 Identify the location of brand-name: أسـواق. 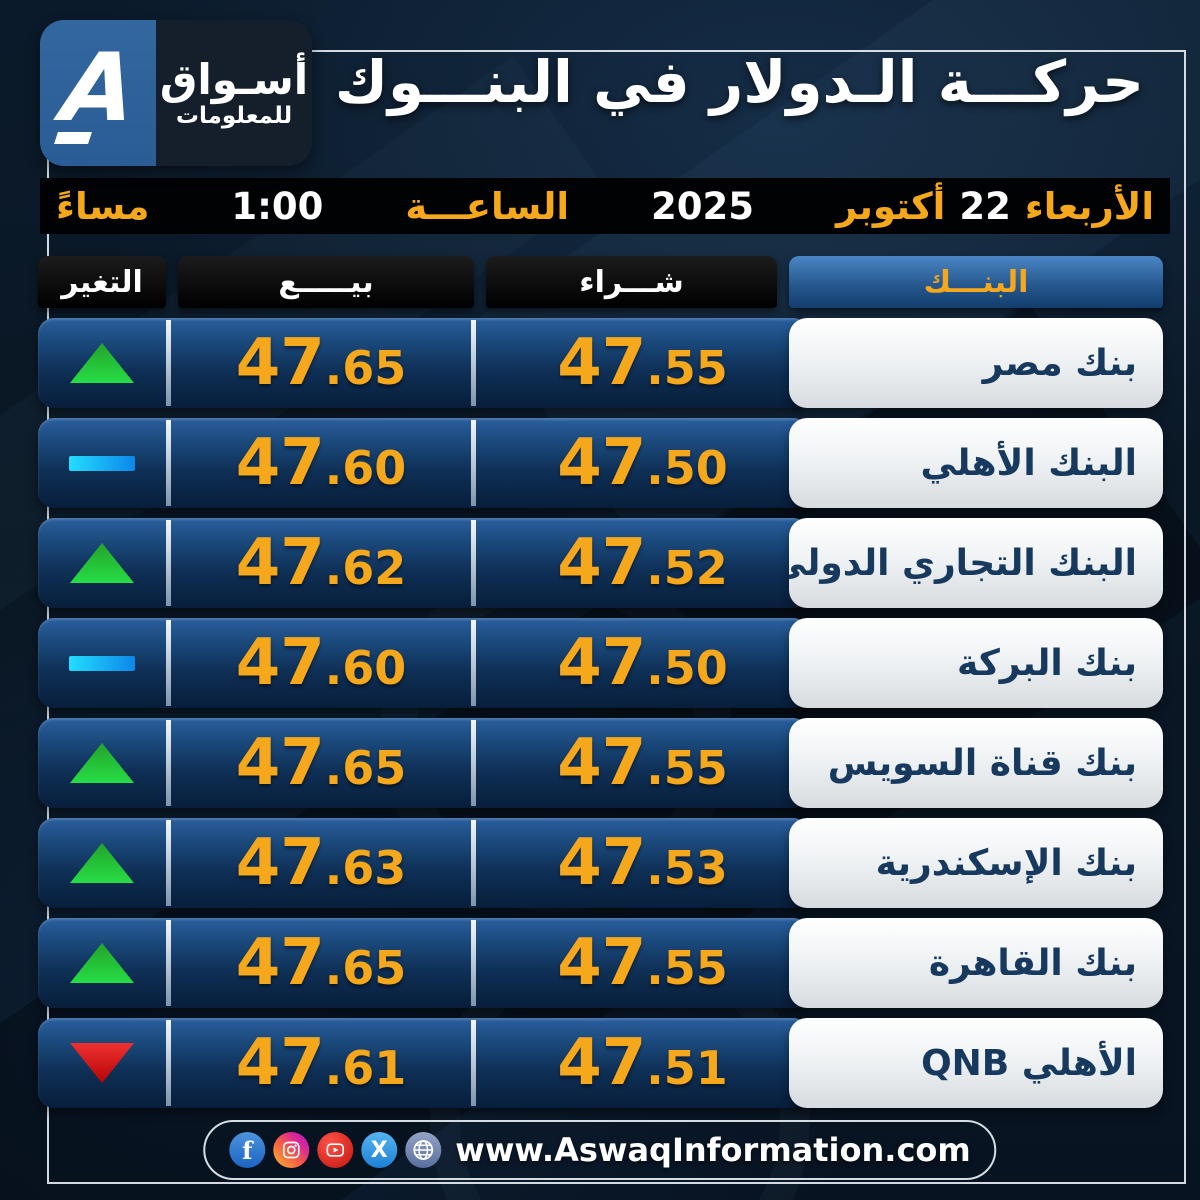
(234, 79).